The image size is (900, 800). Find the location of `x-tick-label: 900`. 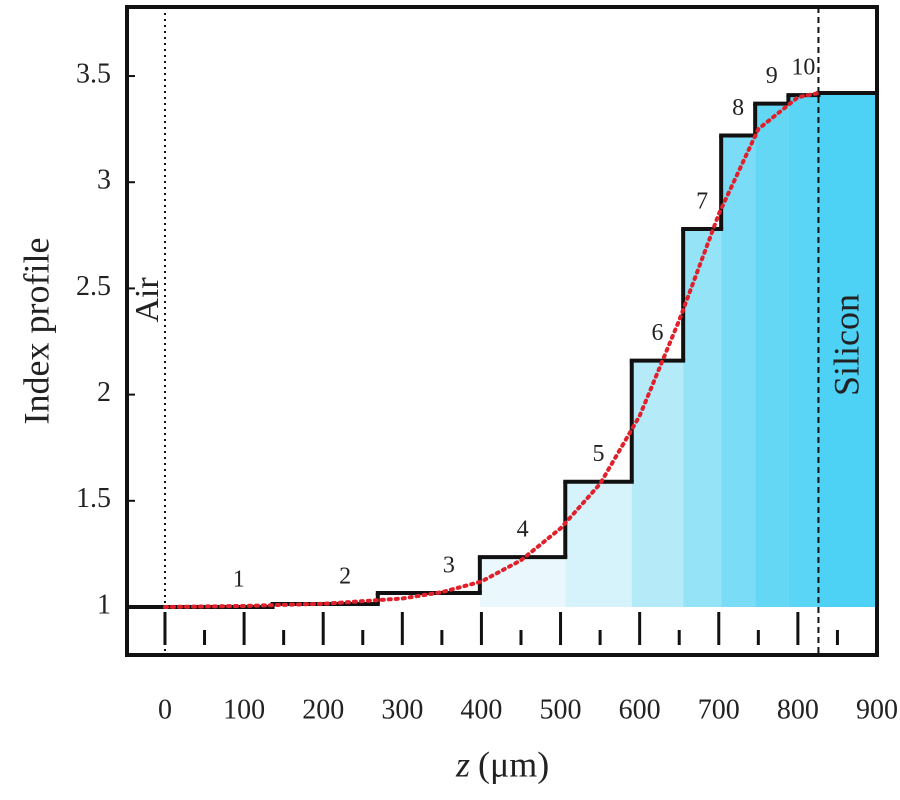

x-tick-label: 900 is located at coordinates (877, 709).